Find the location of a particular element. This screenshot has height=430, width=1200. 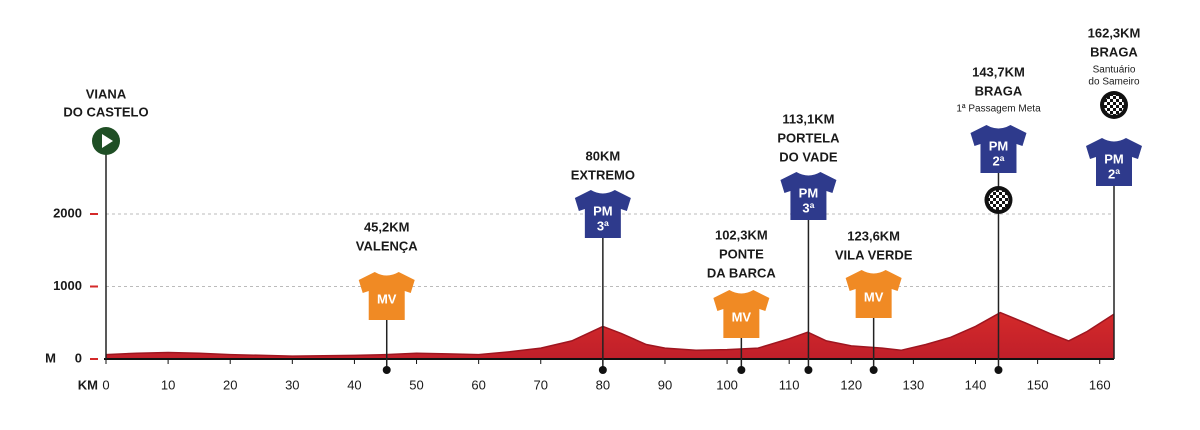

x-tick-label: 50 is located at coordinates (416, 384).